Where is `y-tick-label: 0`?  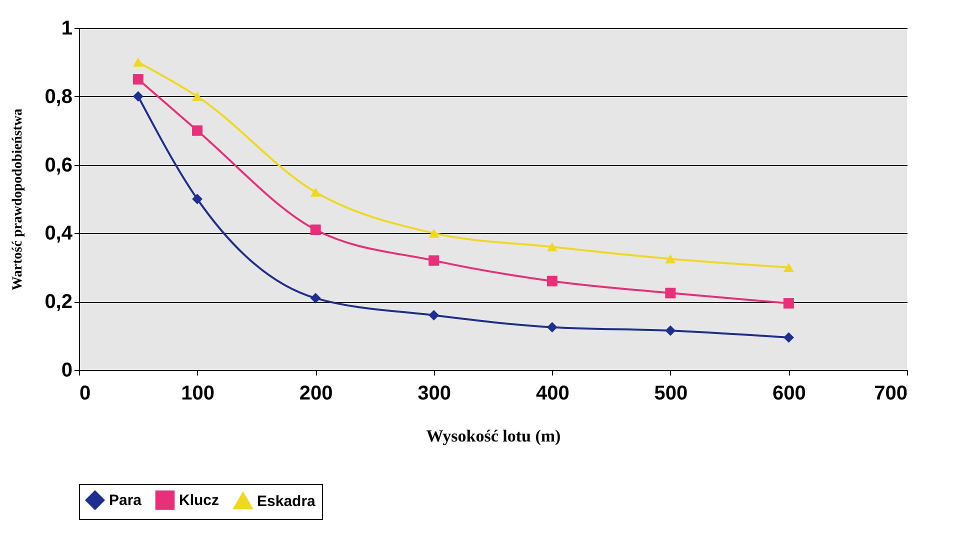 y-tick-label: 0 is located at coordinates (66, 371).